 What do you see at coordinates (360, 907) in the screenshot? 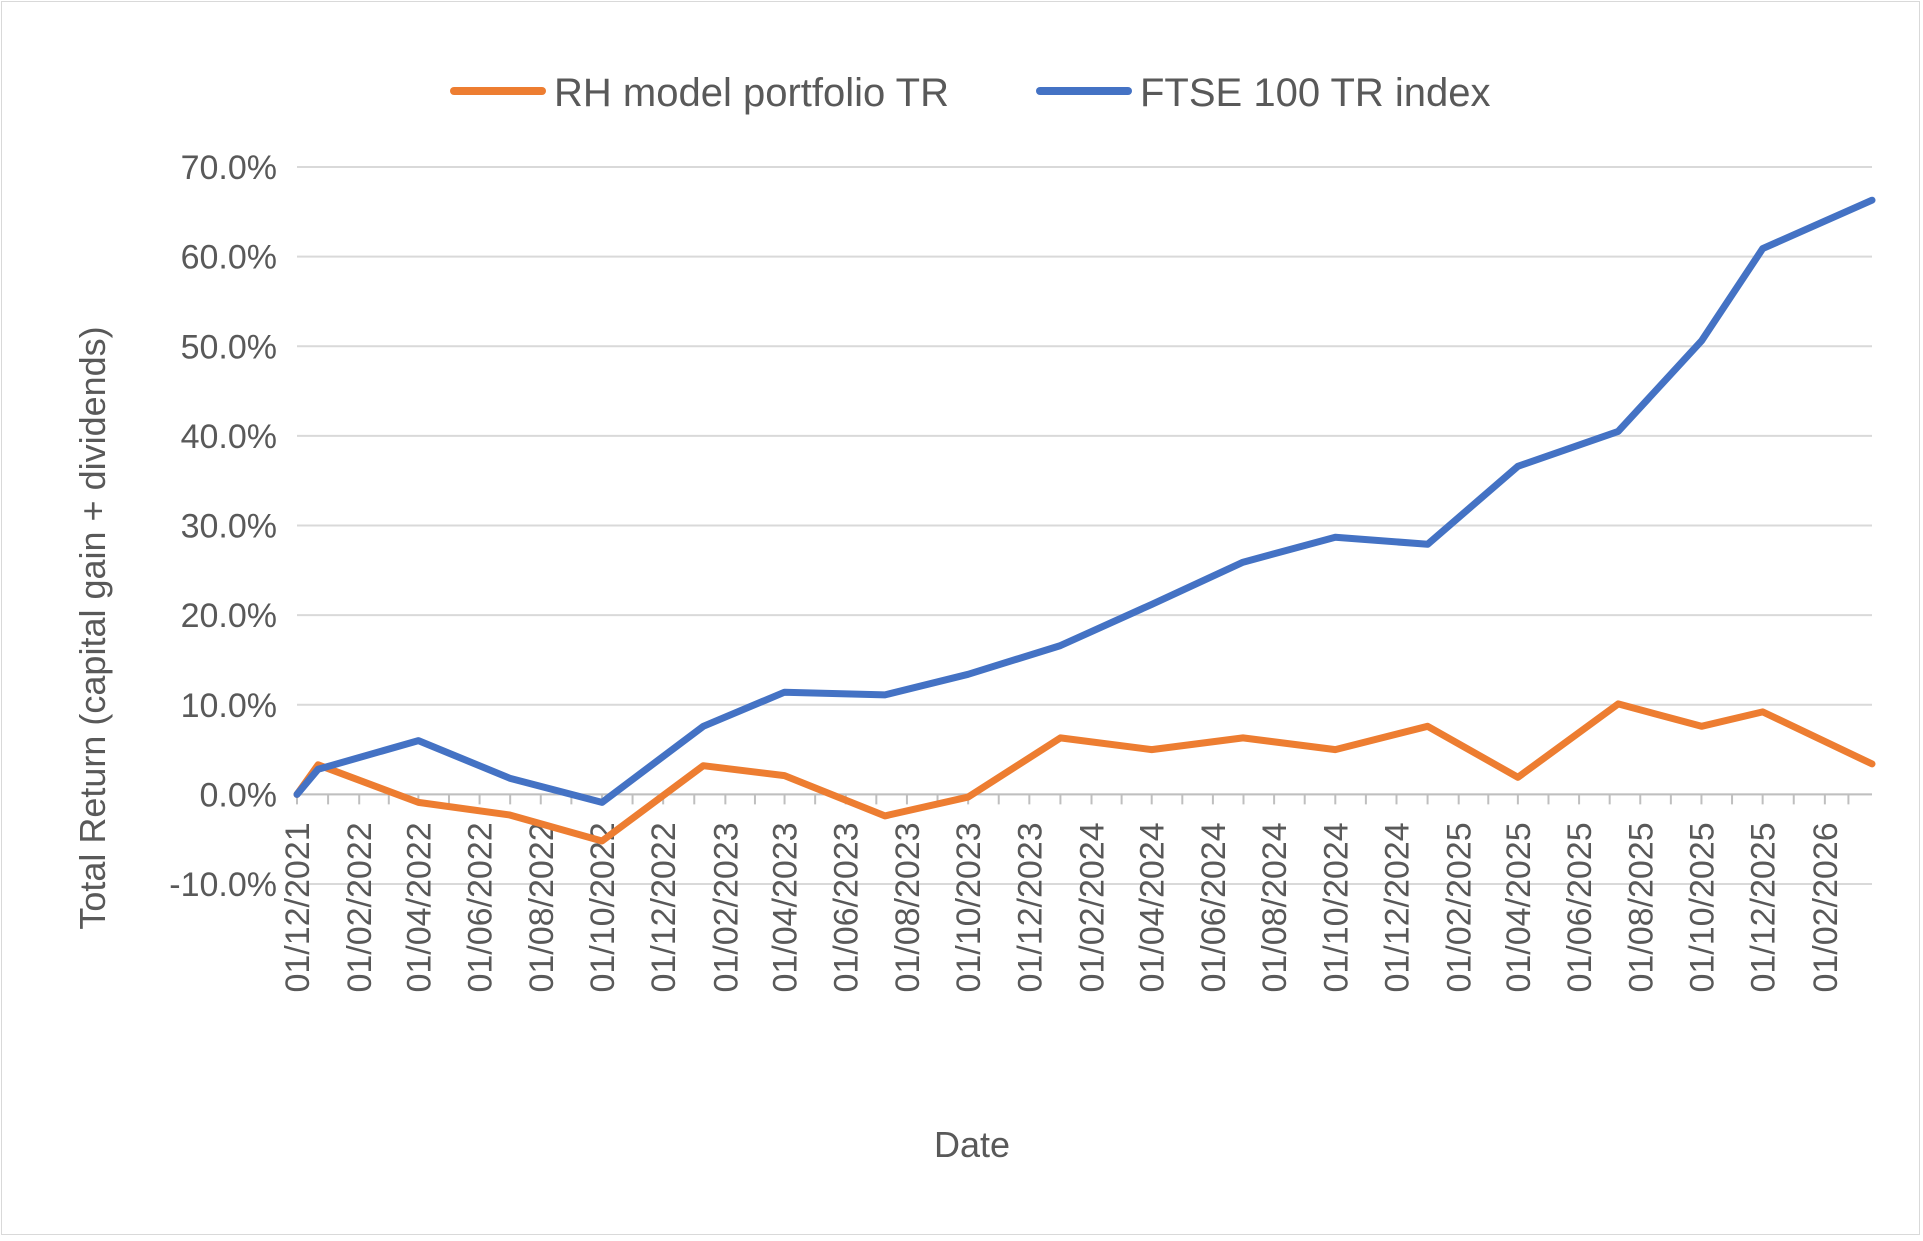
I see `x-tick-label: 01/02/2022` at bounding box center [360, 907].